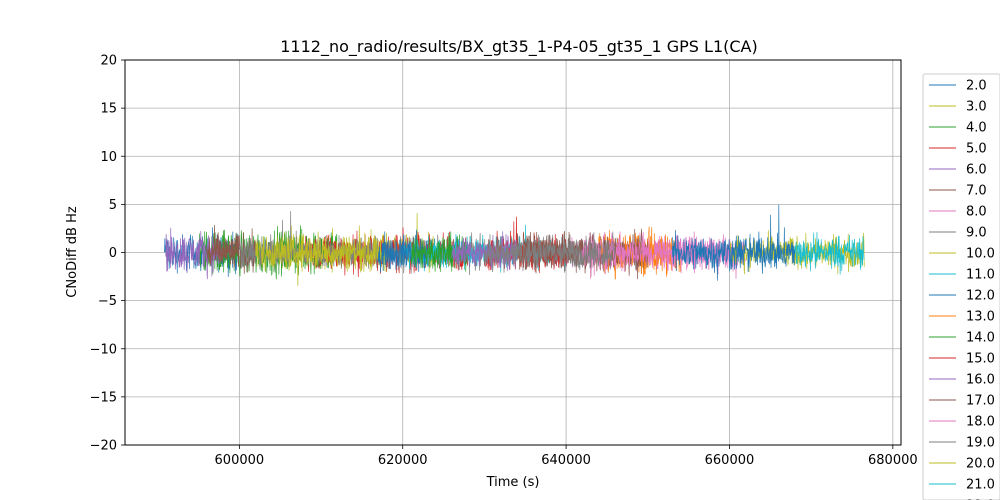 This screenshot has height=500, width=1000. Describe the element at coordinates (980, 485) in the screenshot. I see `legend-entry: 21.0` at that location.